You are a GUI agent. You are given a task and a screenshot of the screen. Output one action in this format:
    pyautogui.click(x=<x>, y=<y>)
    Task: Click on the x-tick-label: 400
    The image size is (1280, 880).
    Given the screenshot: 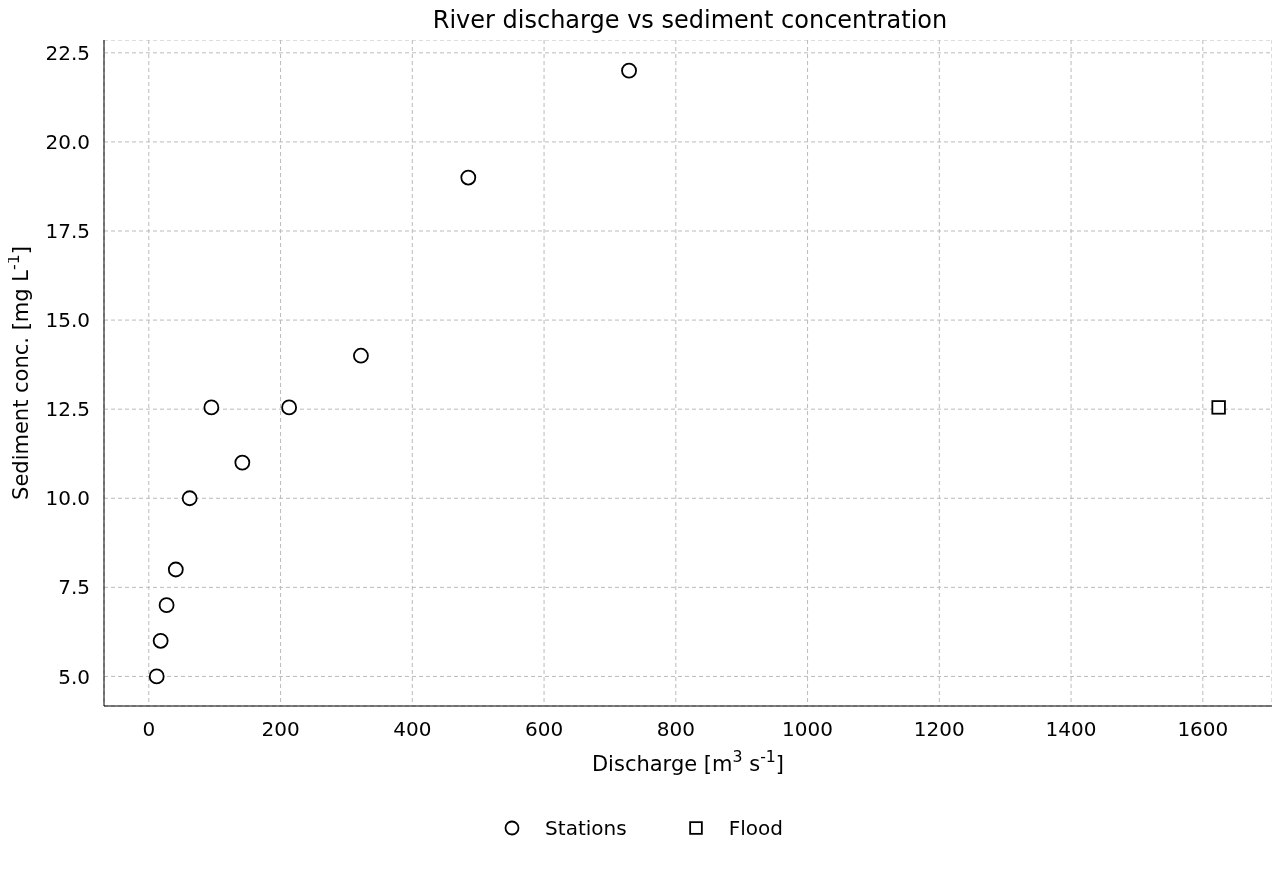 What is the action you would take?
    pyautogui.click(x=412, y=729)
    